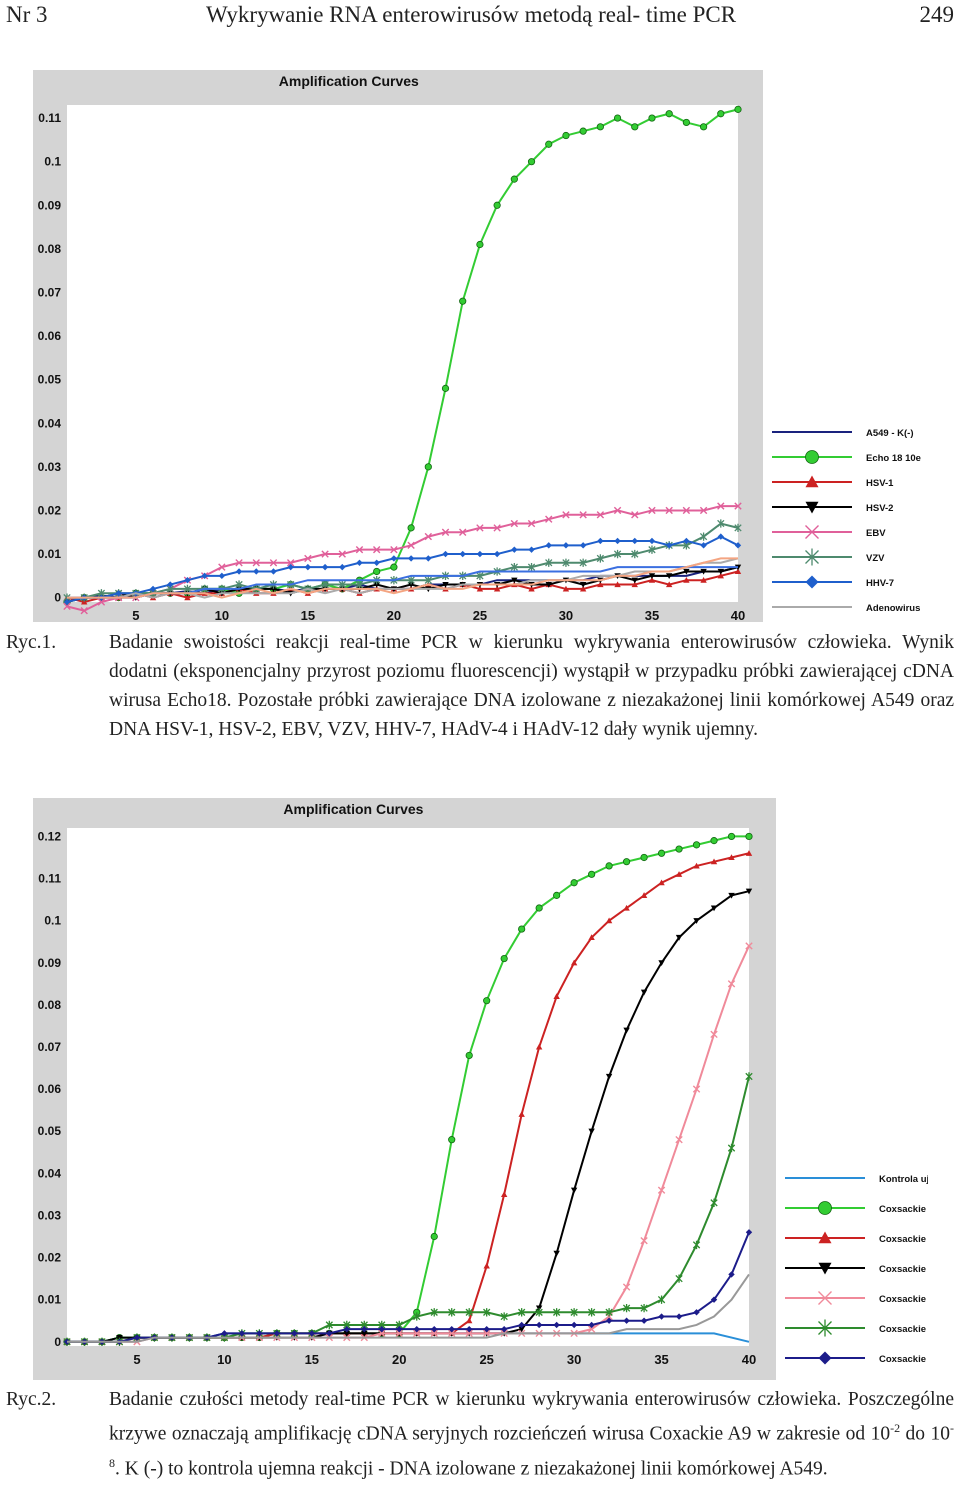  I want to click on y-tick-label: 0.01, so click(50, 554).